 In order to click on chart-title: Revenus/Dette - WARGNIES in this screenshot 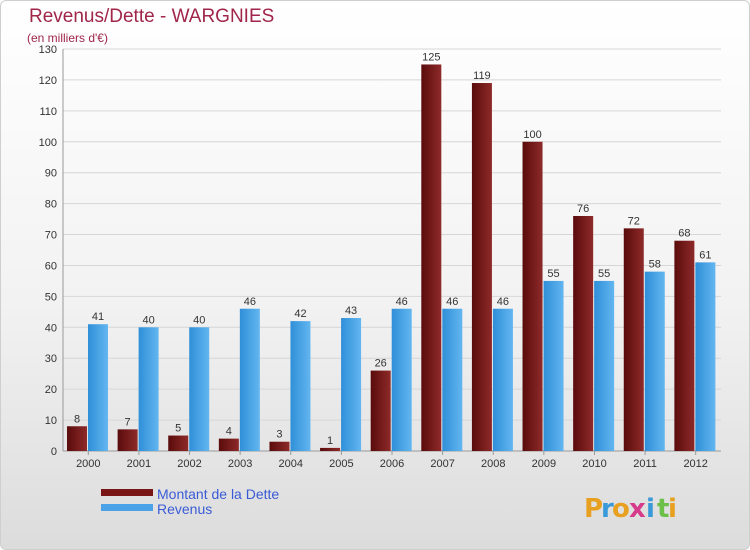, I will do `click(152, 16)`.